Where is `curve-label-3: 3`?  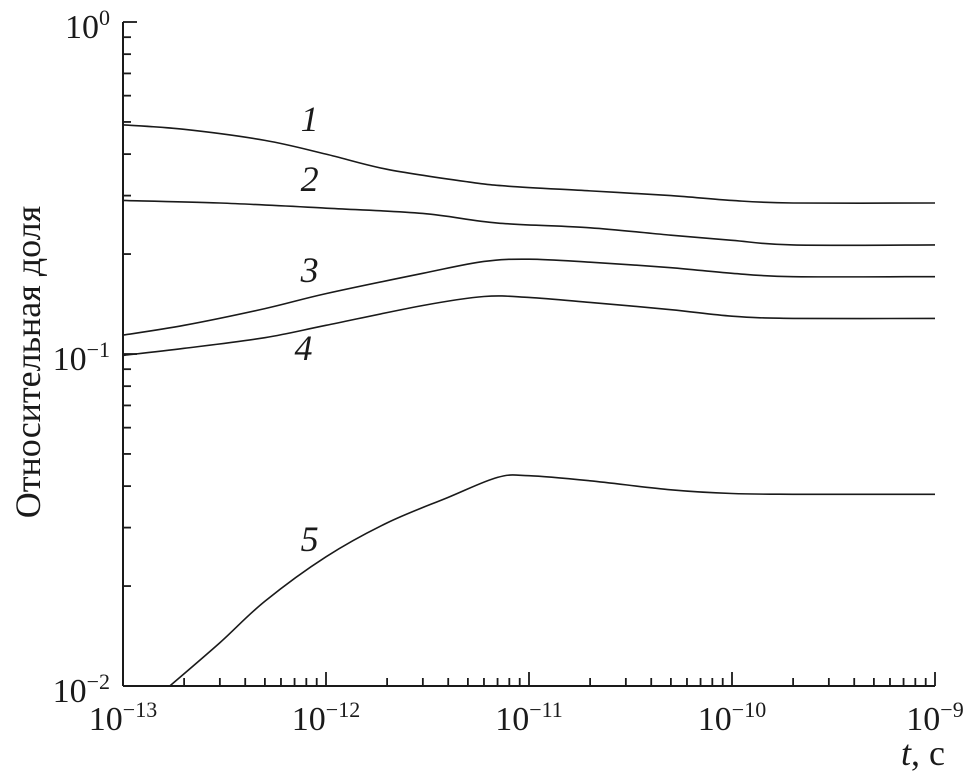
curve-label-3: 3 is located at coordinates (309, 270).